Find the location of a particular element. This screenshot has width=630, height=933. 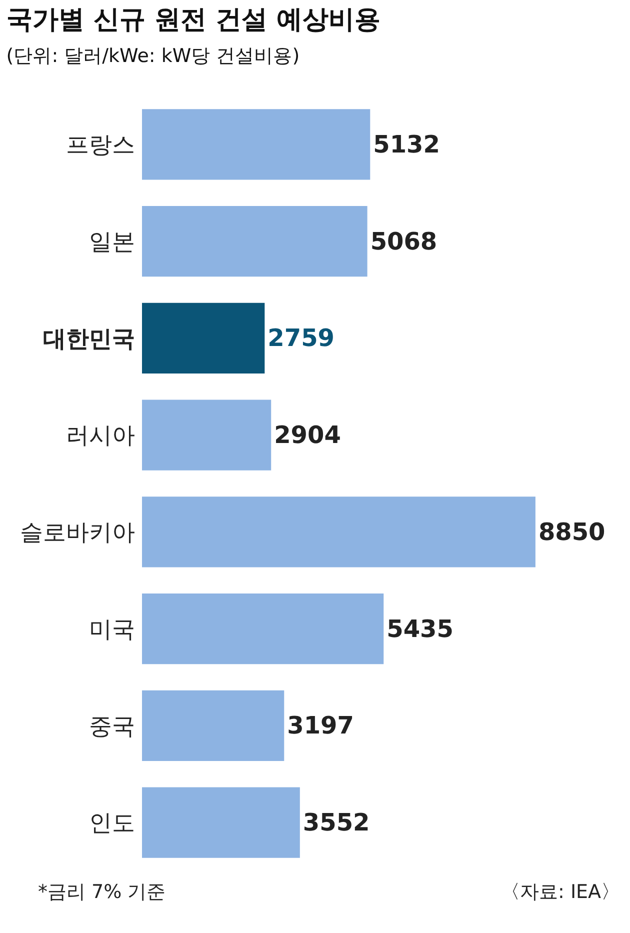

y-tick-label: 러시아 is located at coordinates (100, 436).